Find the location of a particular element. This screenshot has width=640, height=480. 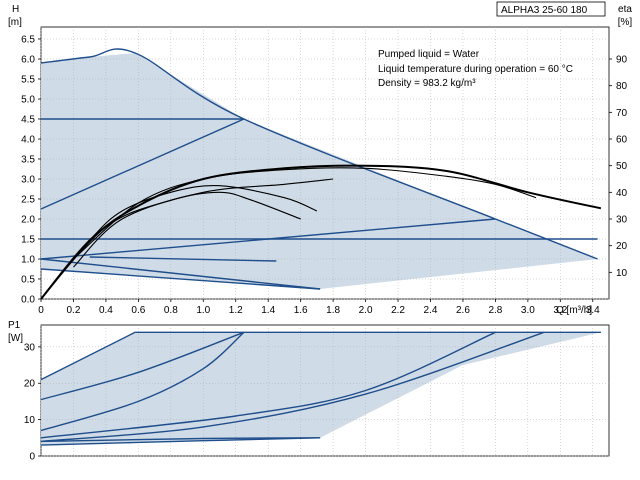

y-tick-label: 4.0 is located at coordinates (28, 140).